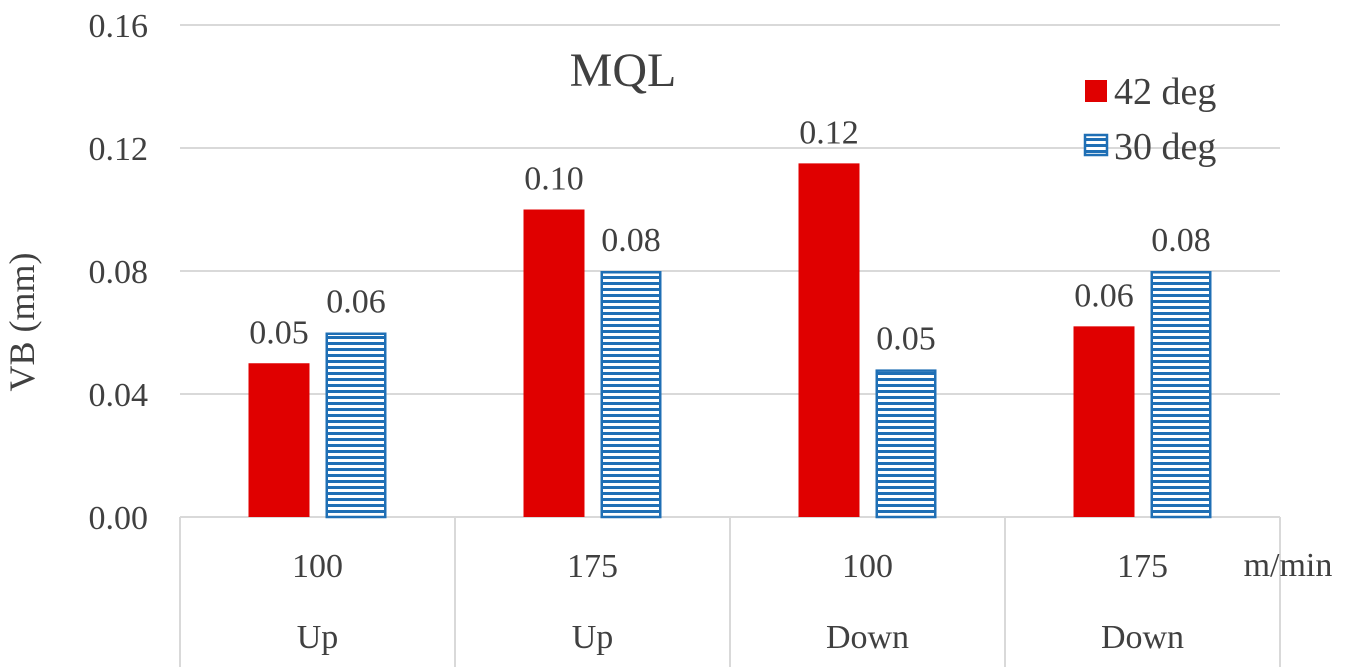 This screenshot has width=1349, height=667. I want to click on x-unit-label: m/min, so click(1288, 565).